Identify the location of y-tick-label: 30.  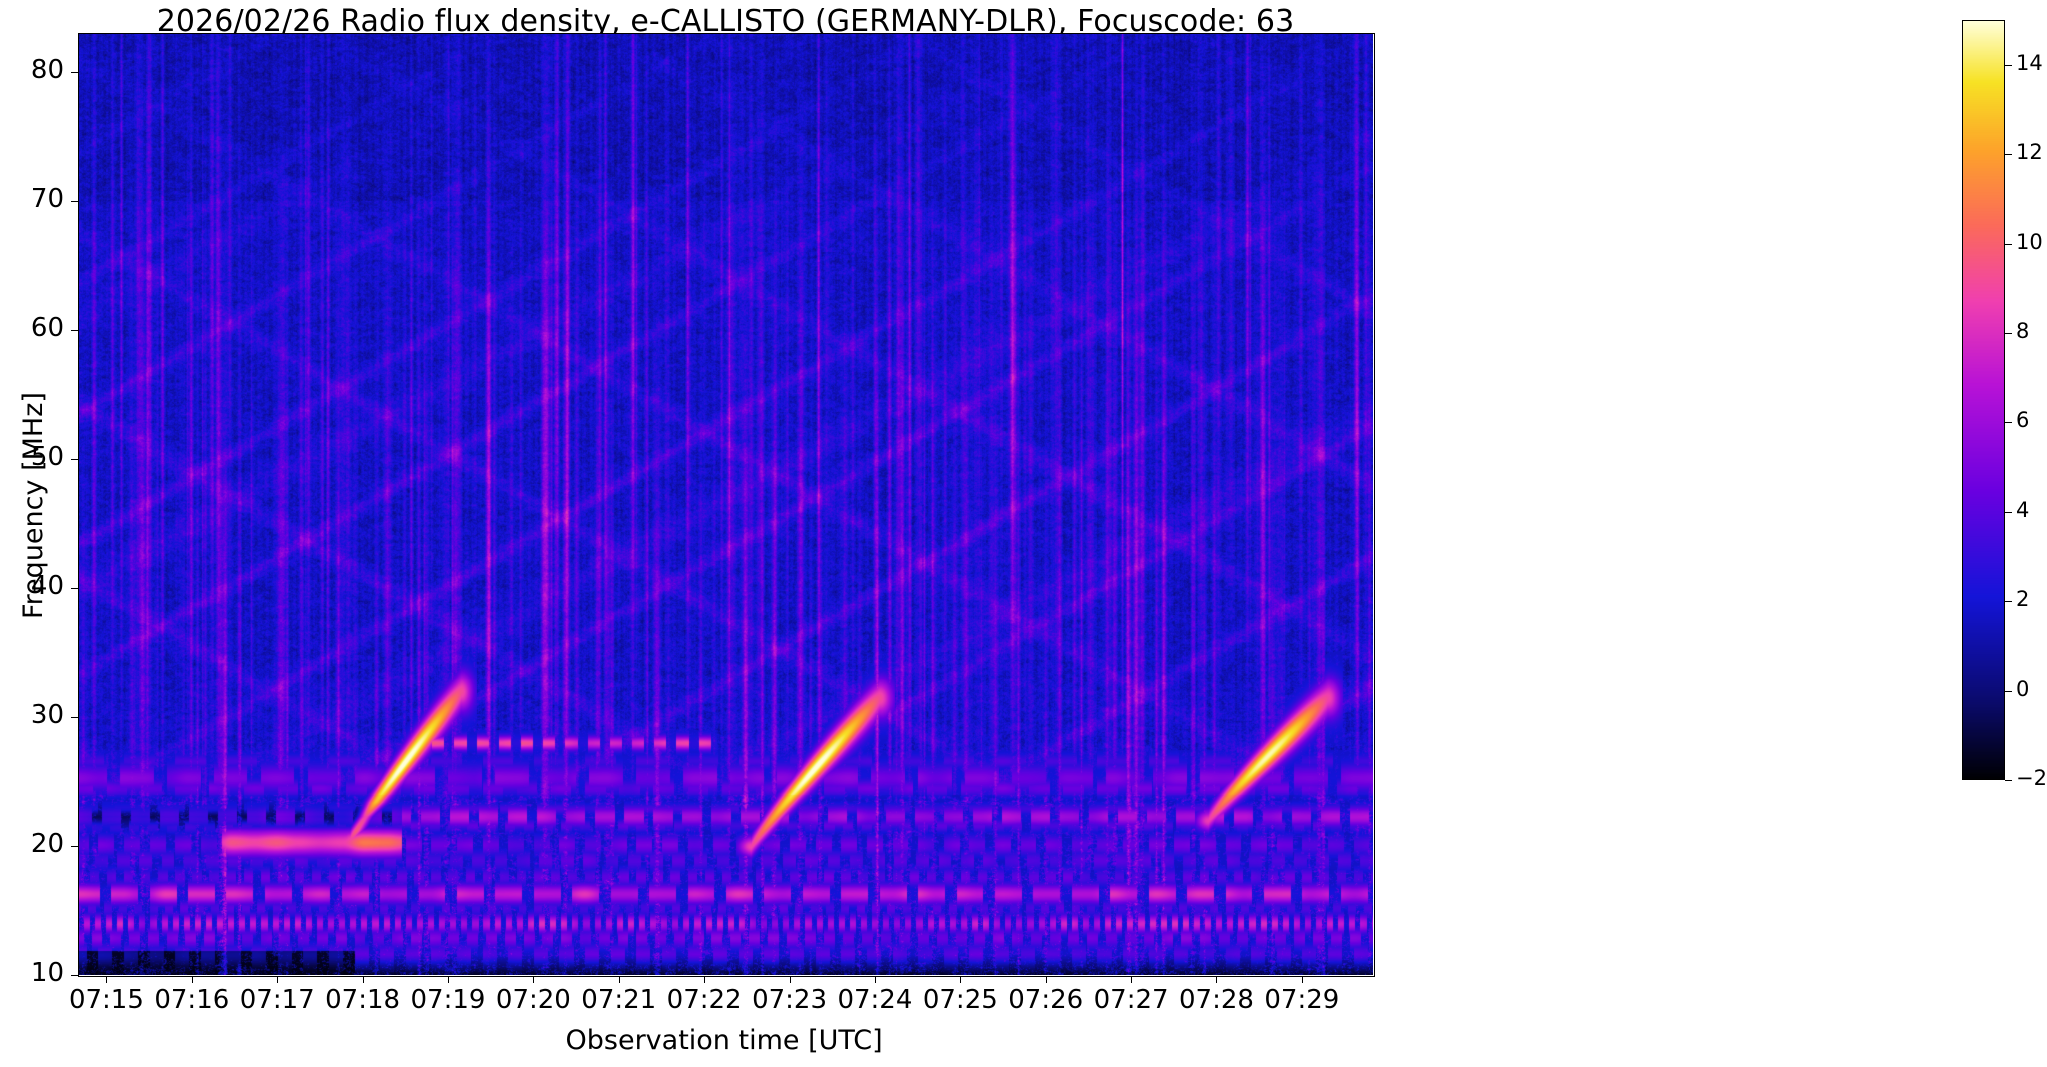
(47, 714).